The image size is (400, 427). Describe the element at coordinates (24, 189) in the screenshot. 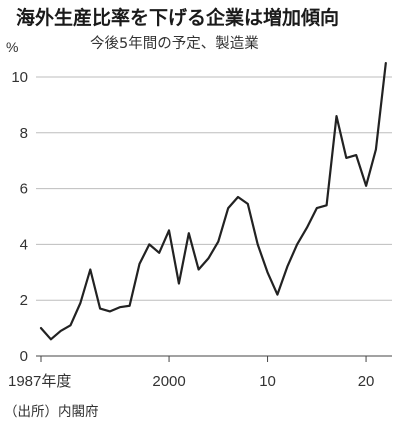

I see `y-tick-label: 6` at that location.